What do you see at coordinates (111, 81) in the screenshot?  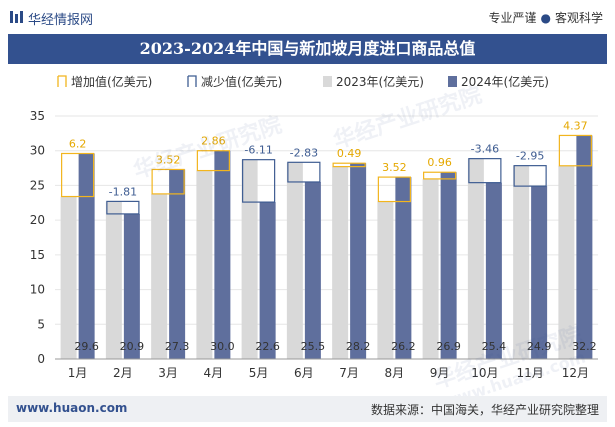 I see `legend-label-0: 增加值(亿美元)` at bounding box center [111, 81].